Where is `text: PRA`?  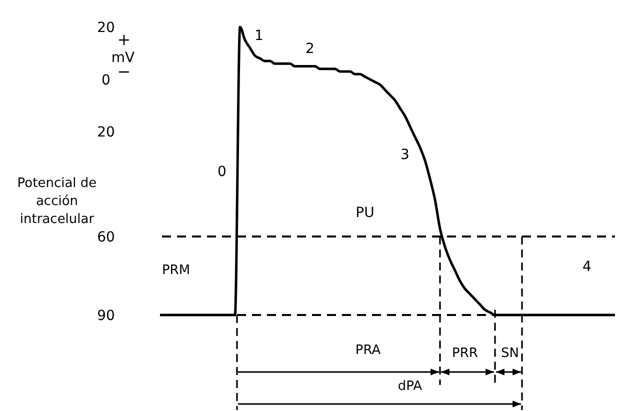 text: PRA is located at coordinates (368, 350).